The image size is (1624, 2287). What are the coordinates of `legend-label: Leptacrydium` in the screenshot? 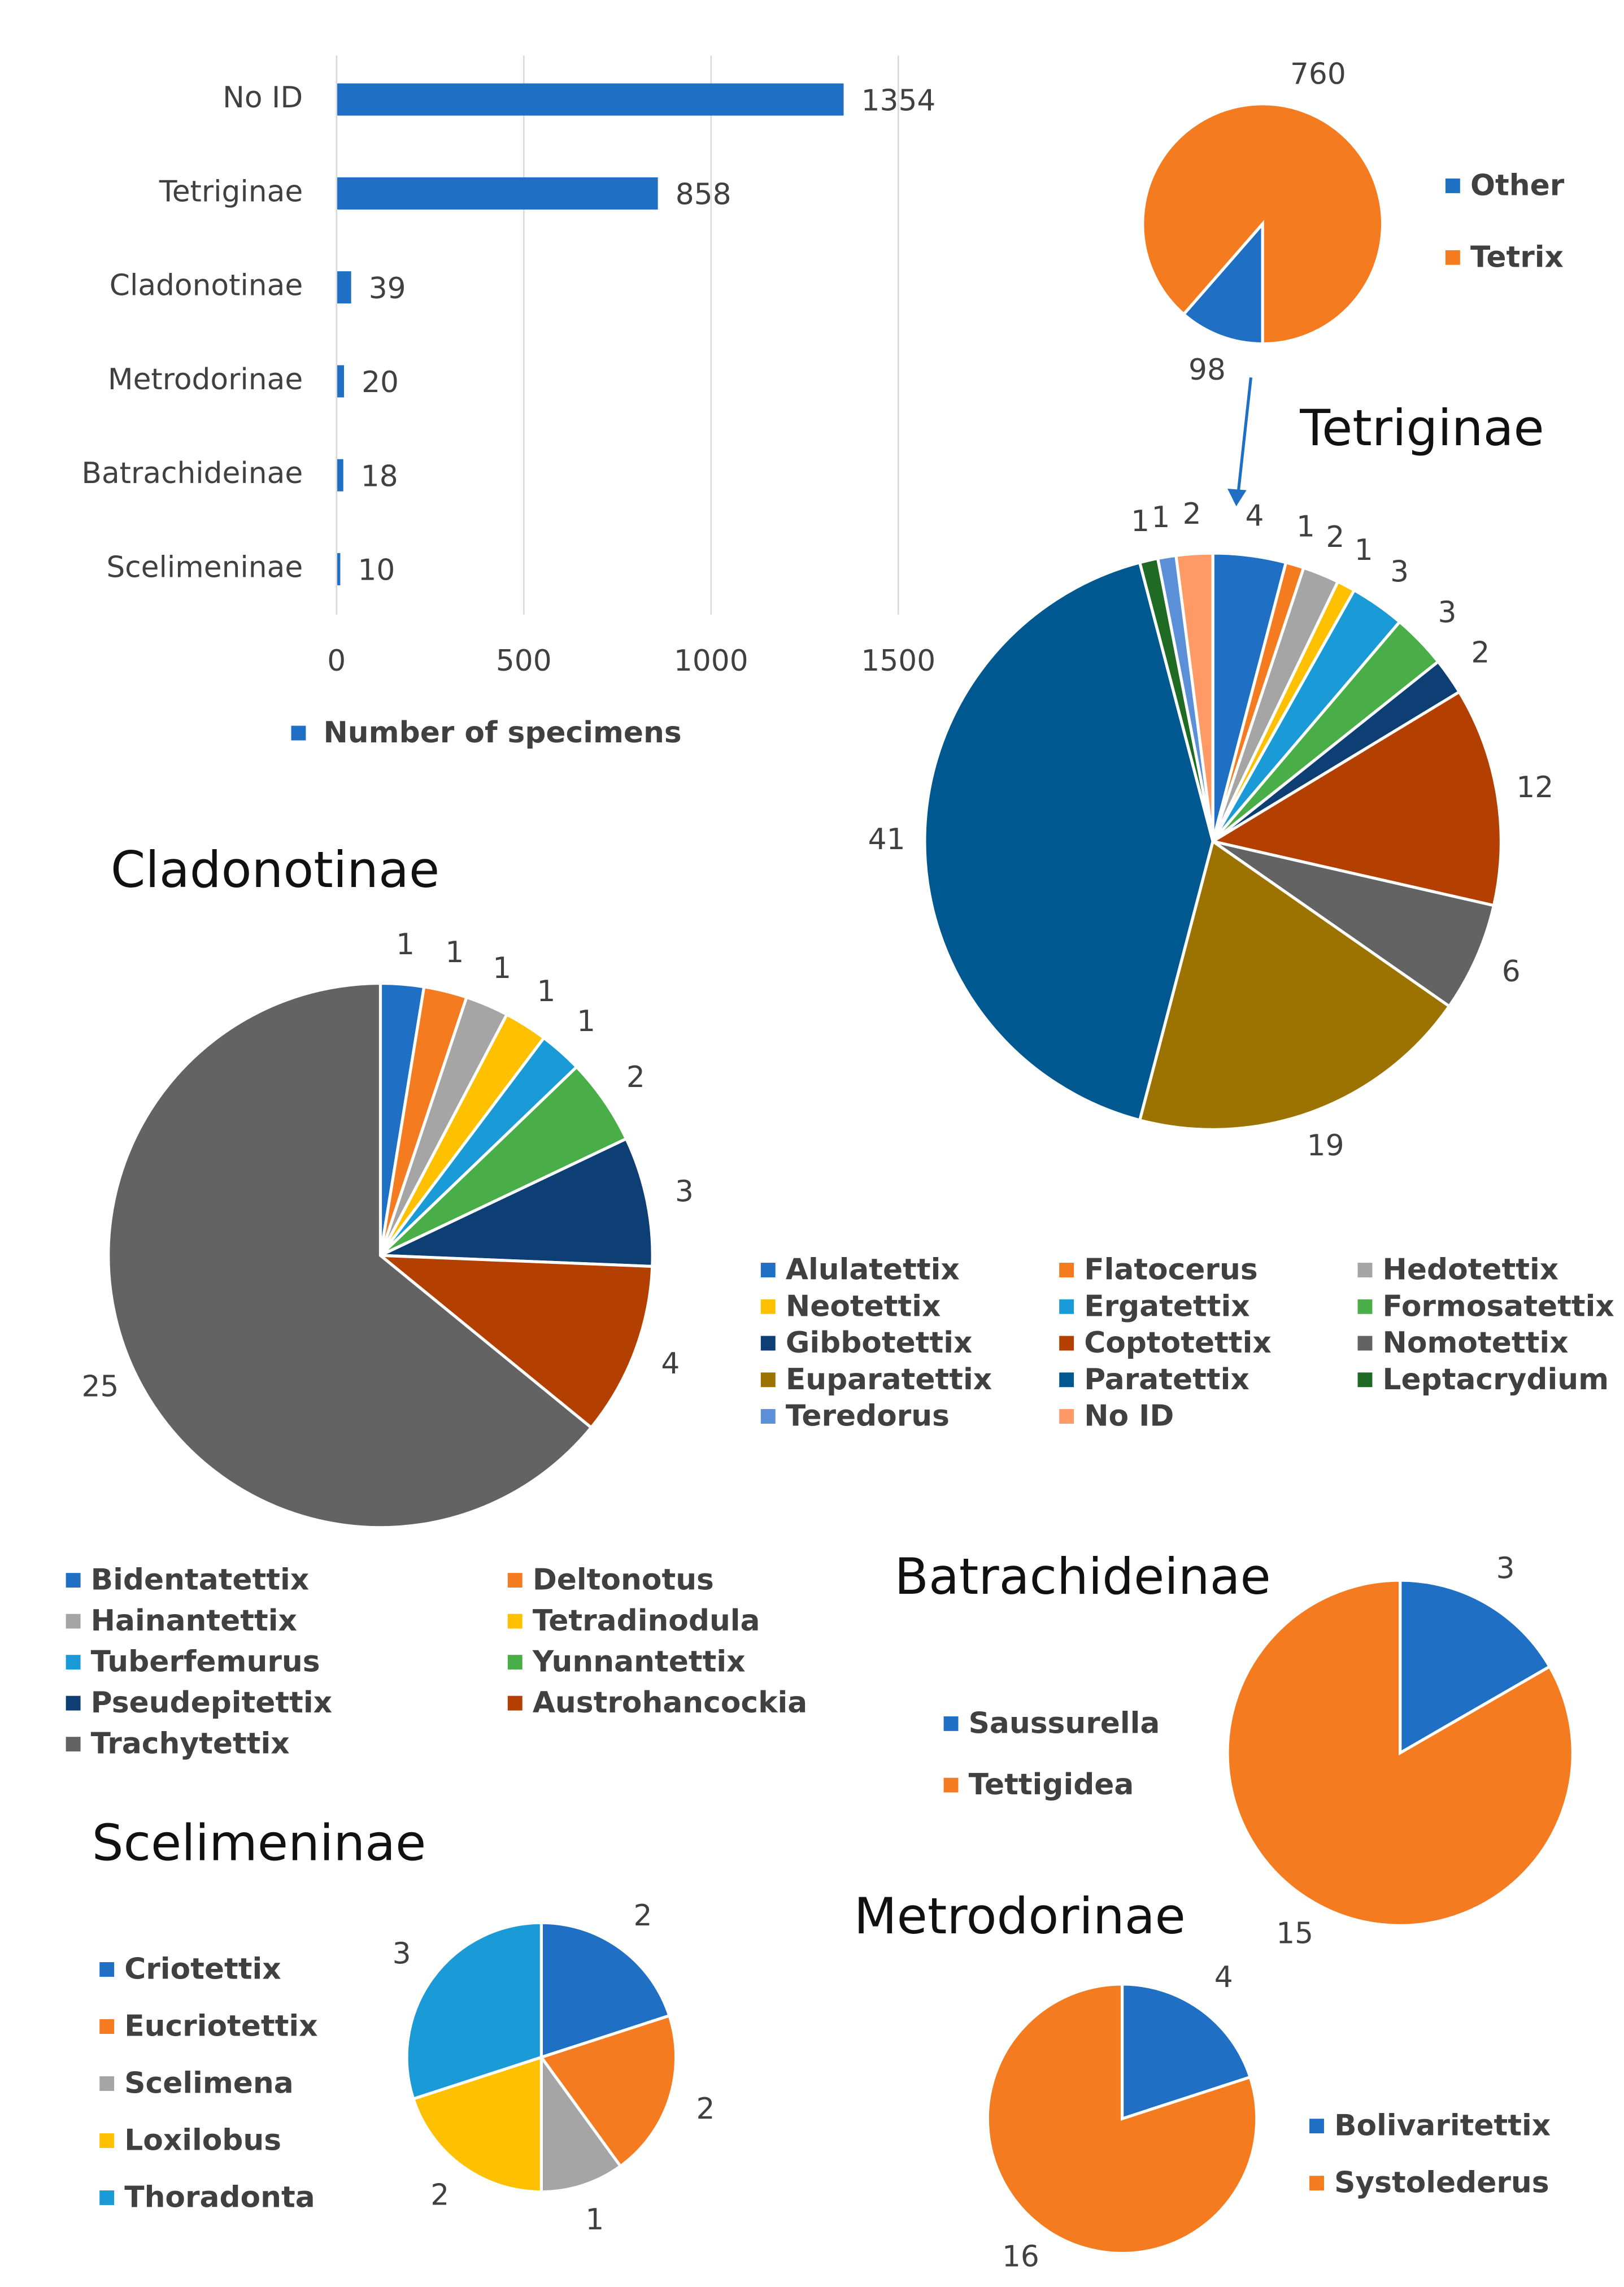 It's located at (1496, 1380).